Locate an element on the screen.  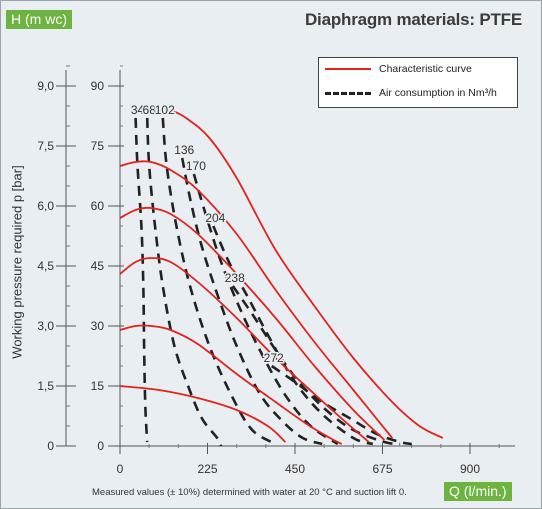
x-tick-label: 225 is located at coordinates (207, 469).